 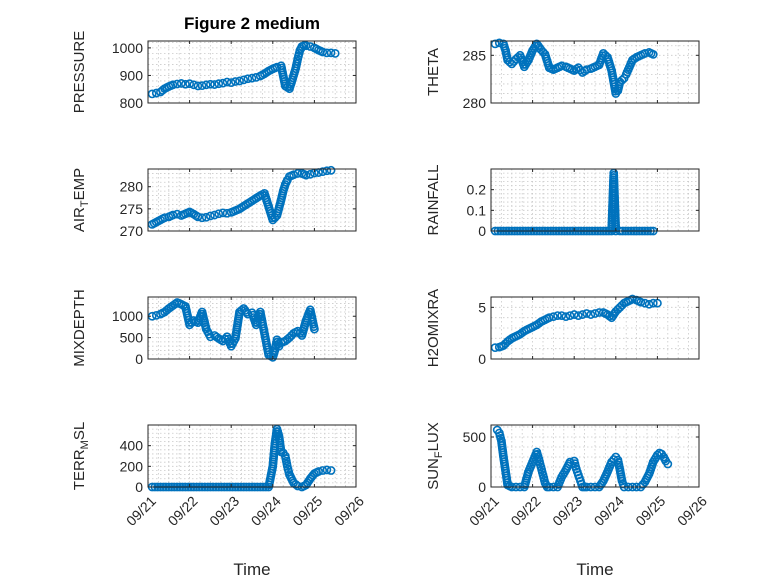 I want to click on subplot-mixdepth: 0 500 1000 MIXDEPTH, so click(x=214, y=328).